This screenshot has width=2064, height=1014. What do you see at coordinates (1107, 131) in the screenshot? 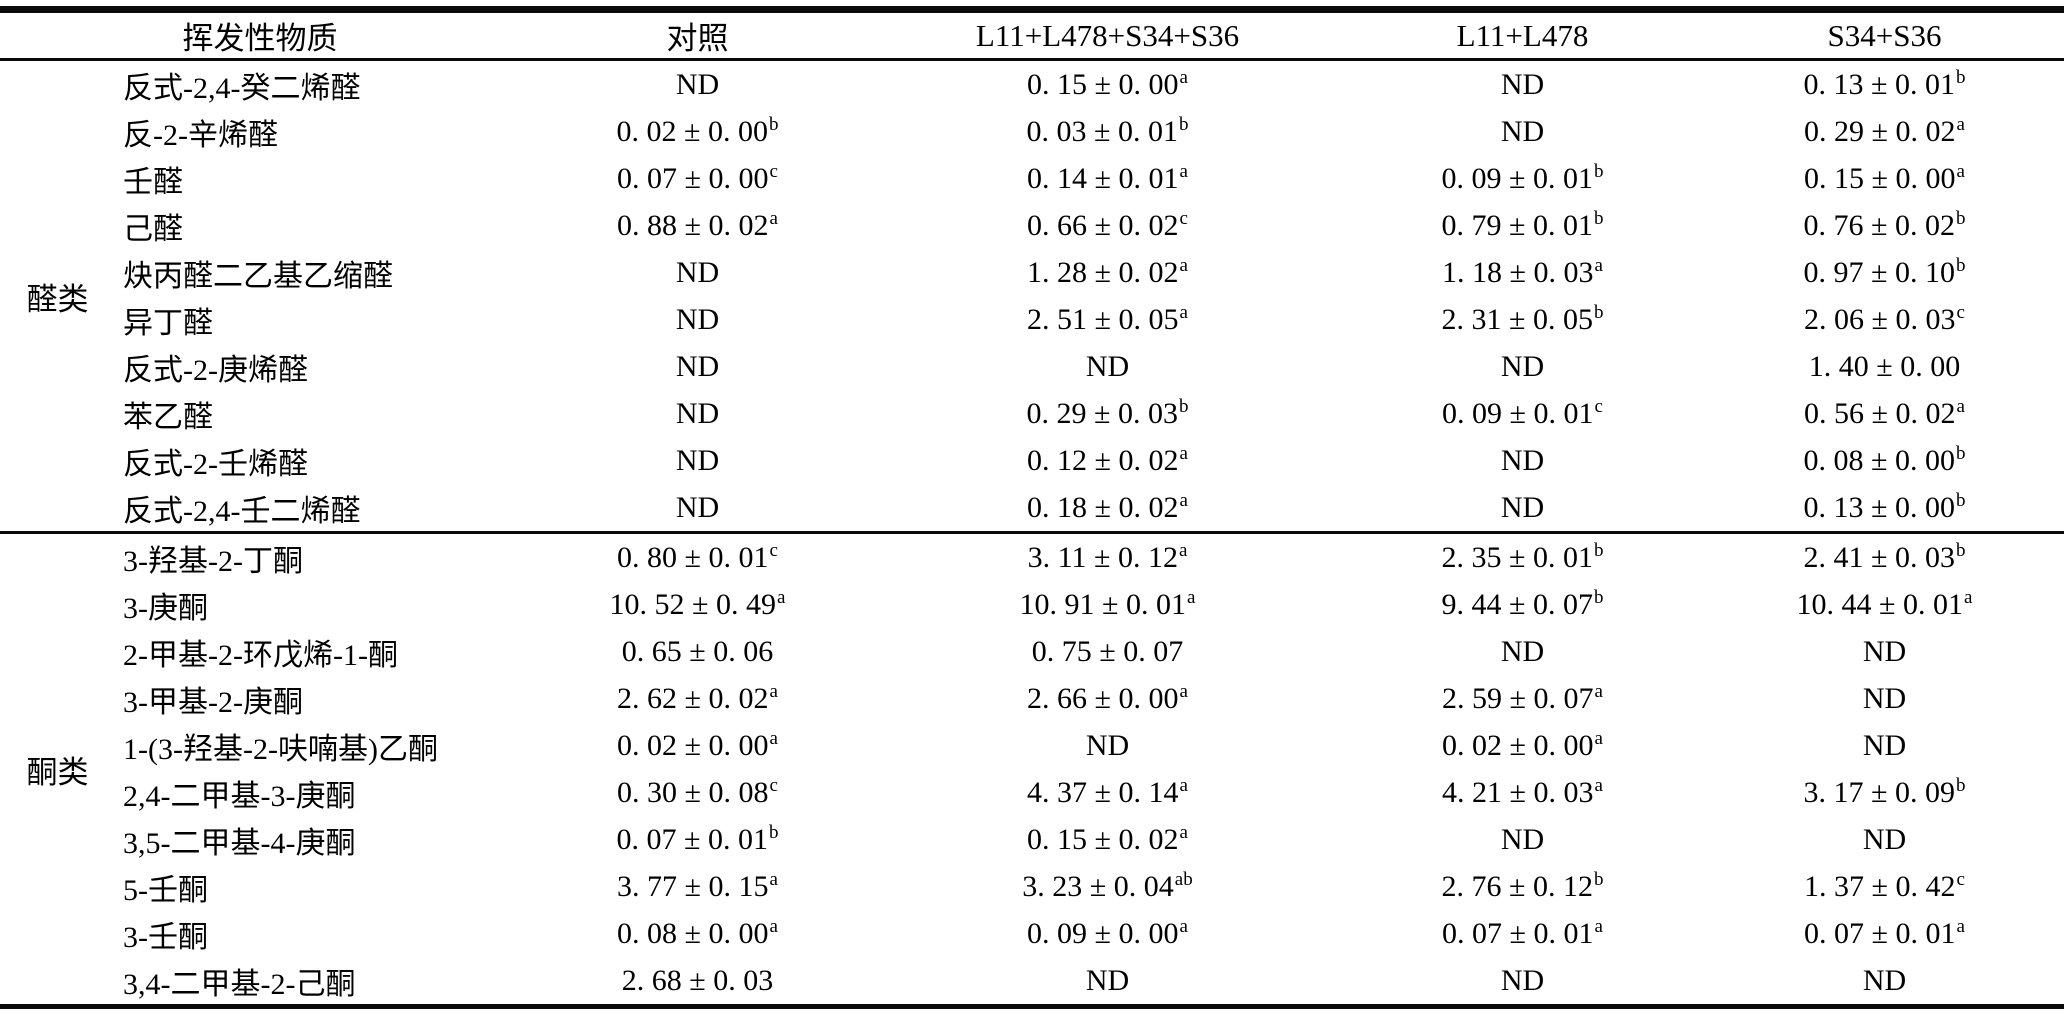
I see `value-cell: 0. 03 ± 0. 01b` at bounding box center [1107, 131].